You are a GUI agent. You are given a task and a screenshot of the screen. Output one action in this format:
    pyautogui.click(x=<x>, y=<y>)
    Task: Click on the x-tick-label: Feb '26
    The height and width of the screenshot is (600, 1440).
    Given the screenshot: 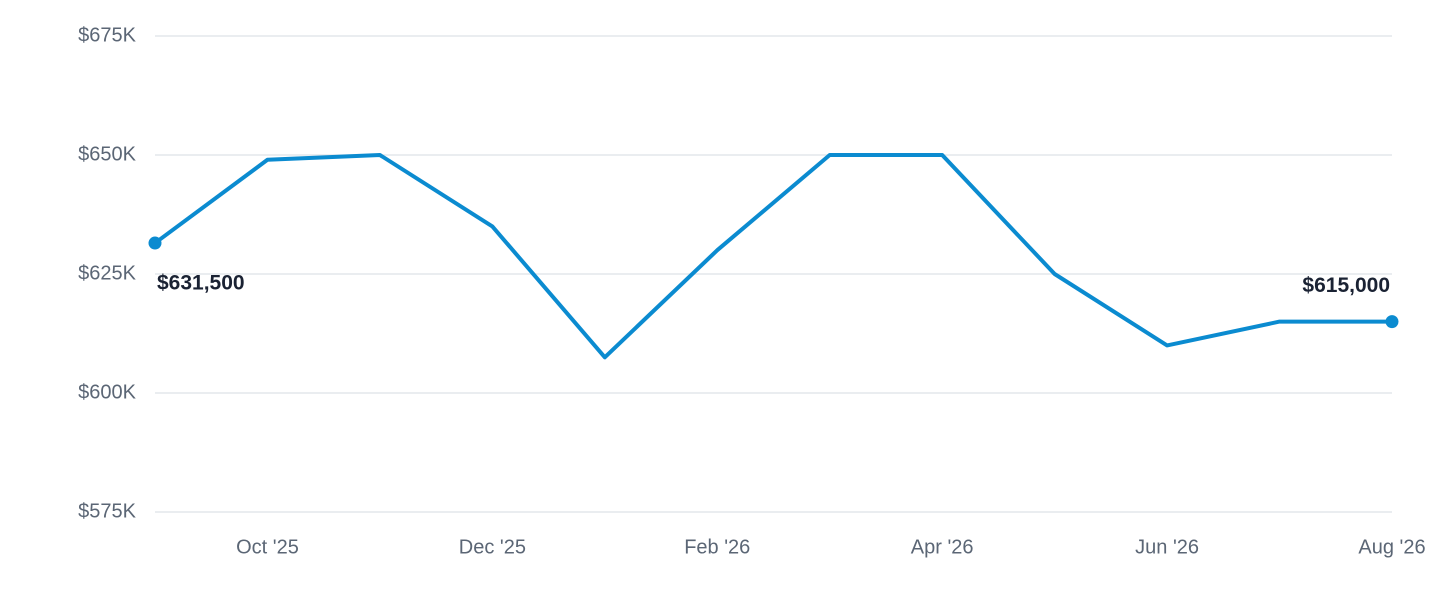 What is the action you would take?
    pyautogui.click(x=717, y=547)
    